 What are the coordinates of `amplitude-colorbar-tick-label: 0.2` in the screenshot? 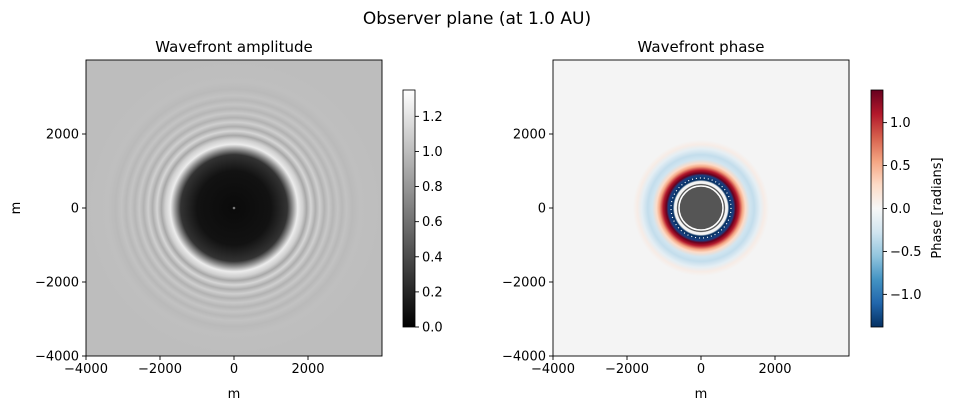 It's located at (432, 292).